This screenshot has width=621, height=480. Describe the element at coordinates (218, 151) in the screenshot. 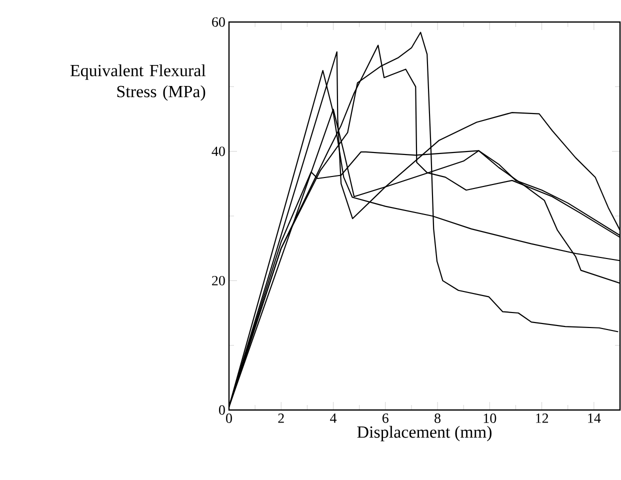

I see `y-tick-label: 40` at that location.